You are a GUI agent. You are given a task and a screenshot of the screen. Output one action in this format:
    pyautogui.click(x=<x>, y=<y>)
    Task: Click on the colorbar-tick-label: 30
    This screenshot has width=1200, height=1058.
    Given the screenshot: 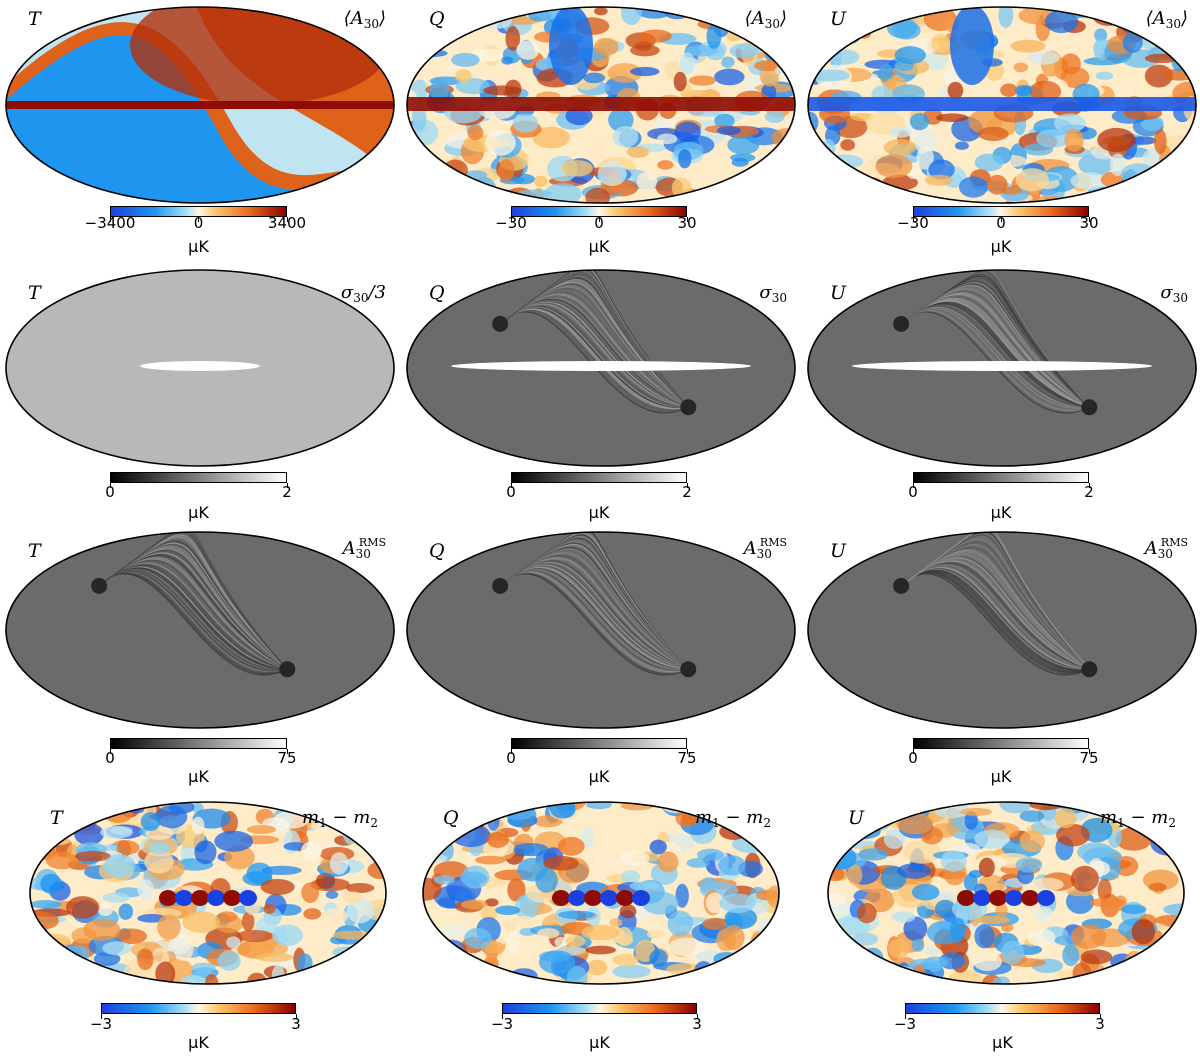 What is the action you would take?
    pyautogui.click(x=687, y=223)
    